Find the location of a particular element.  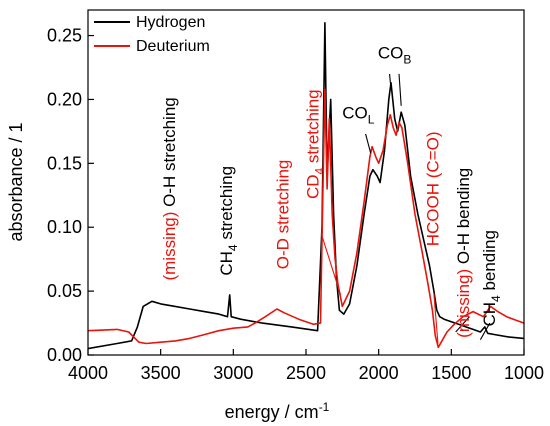

annotation-text-part: O-D stretching is located at coordinates (283, 215).